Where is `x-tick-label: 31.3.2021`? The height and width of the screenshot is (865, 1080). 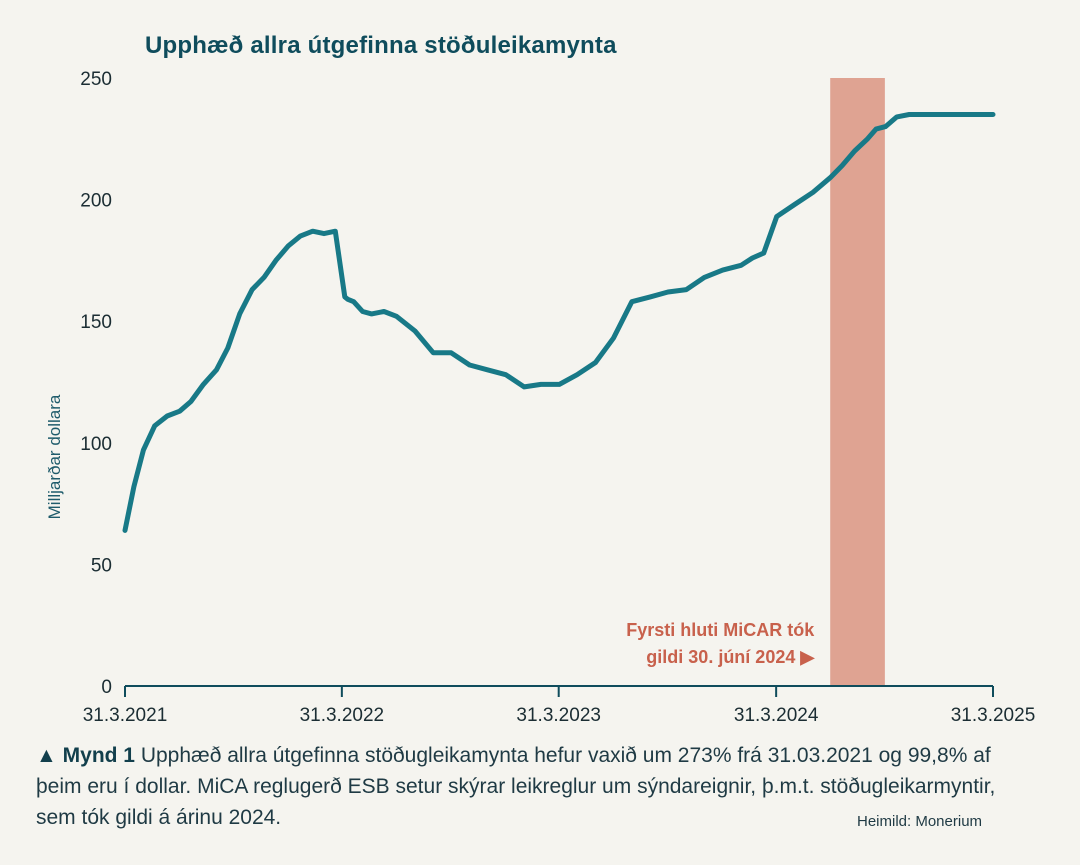 x-tick-label: 31.3.2021 is located at coordinates (125, 715).